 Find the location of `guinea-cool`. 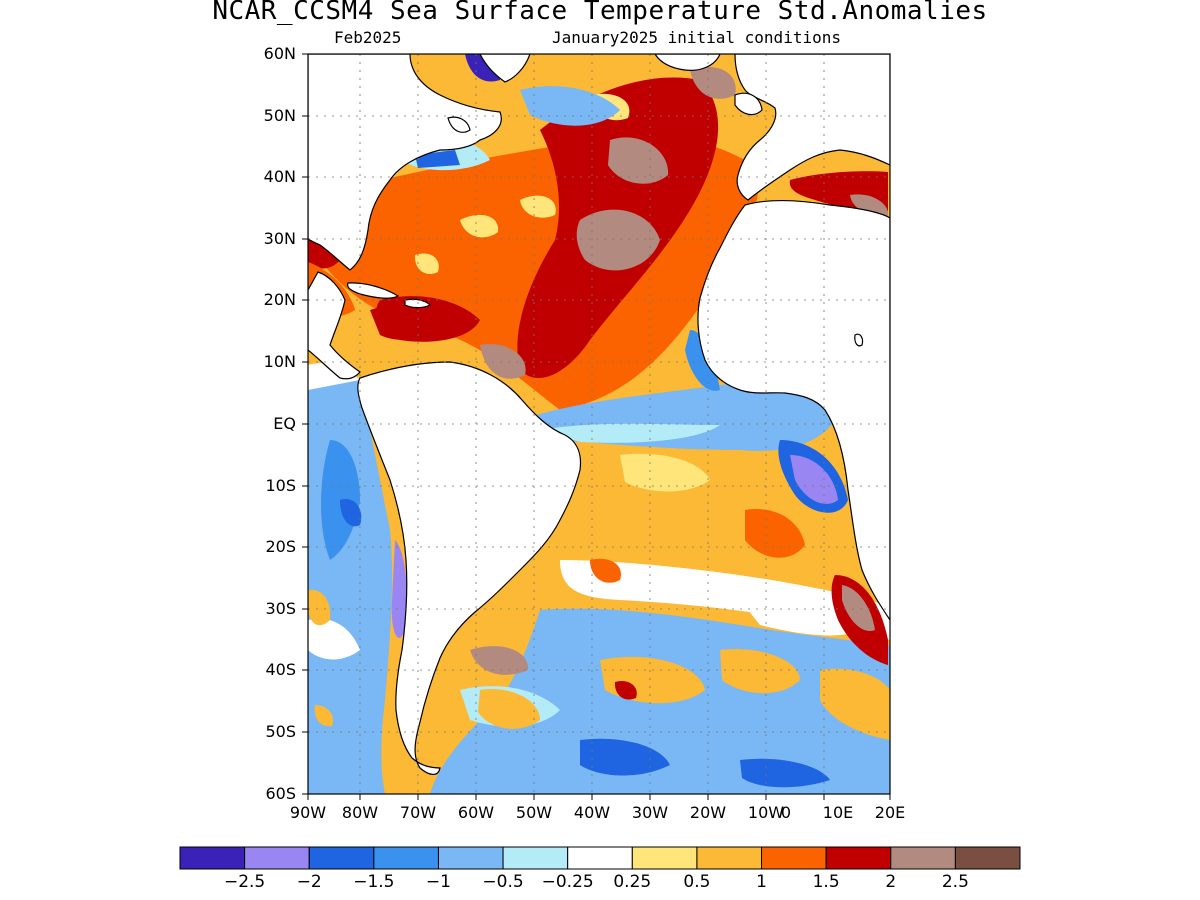

guinea-cool is located at coordinates (702, 360).